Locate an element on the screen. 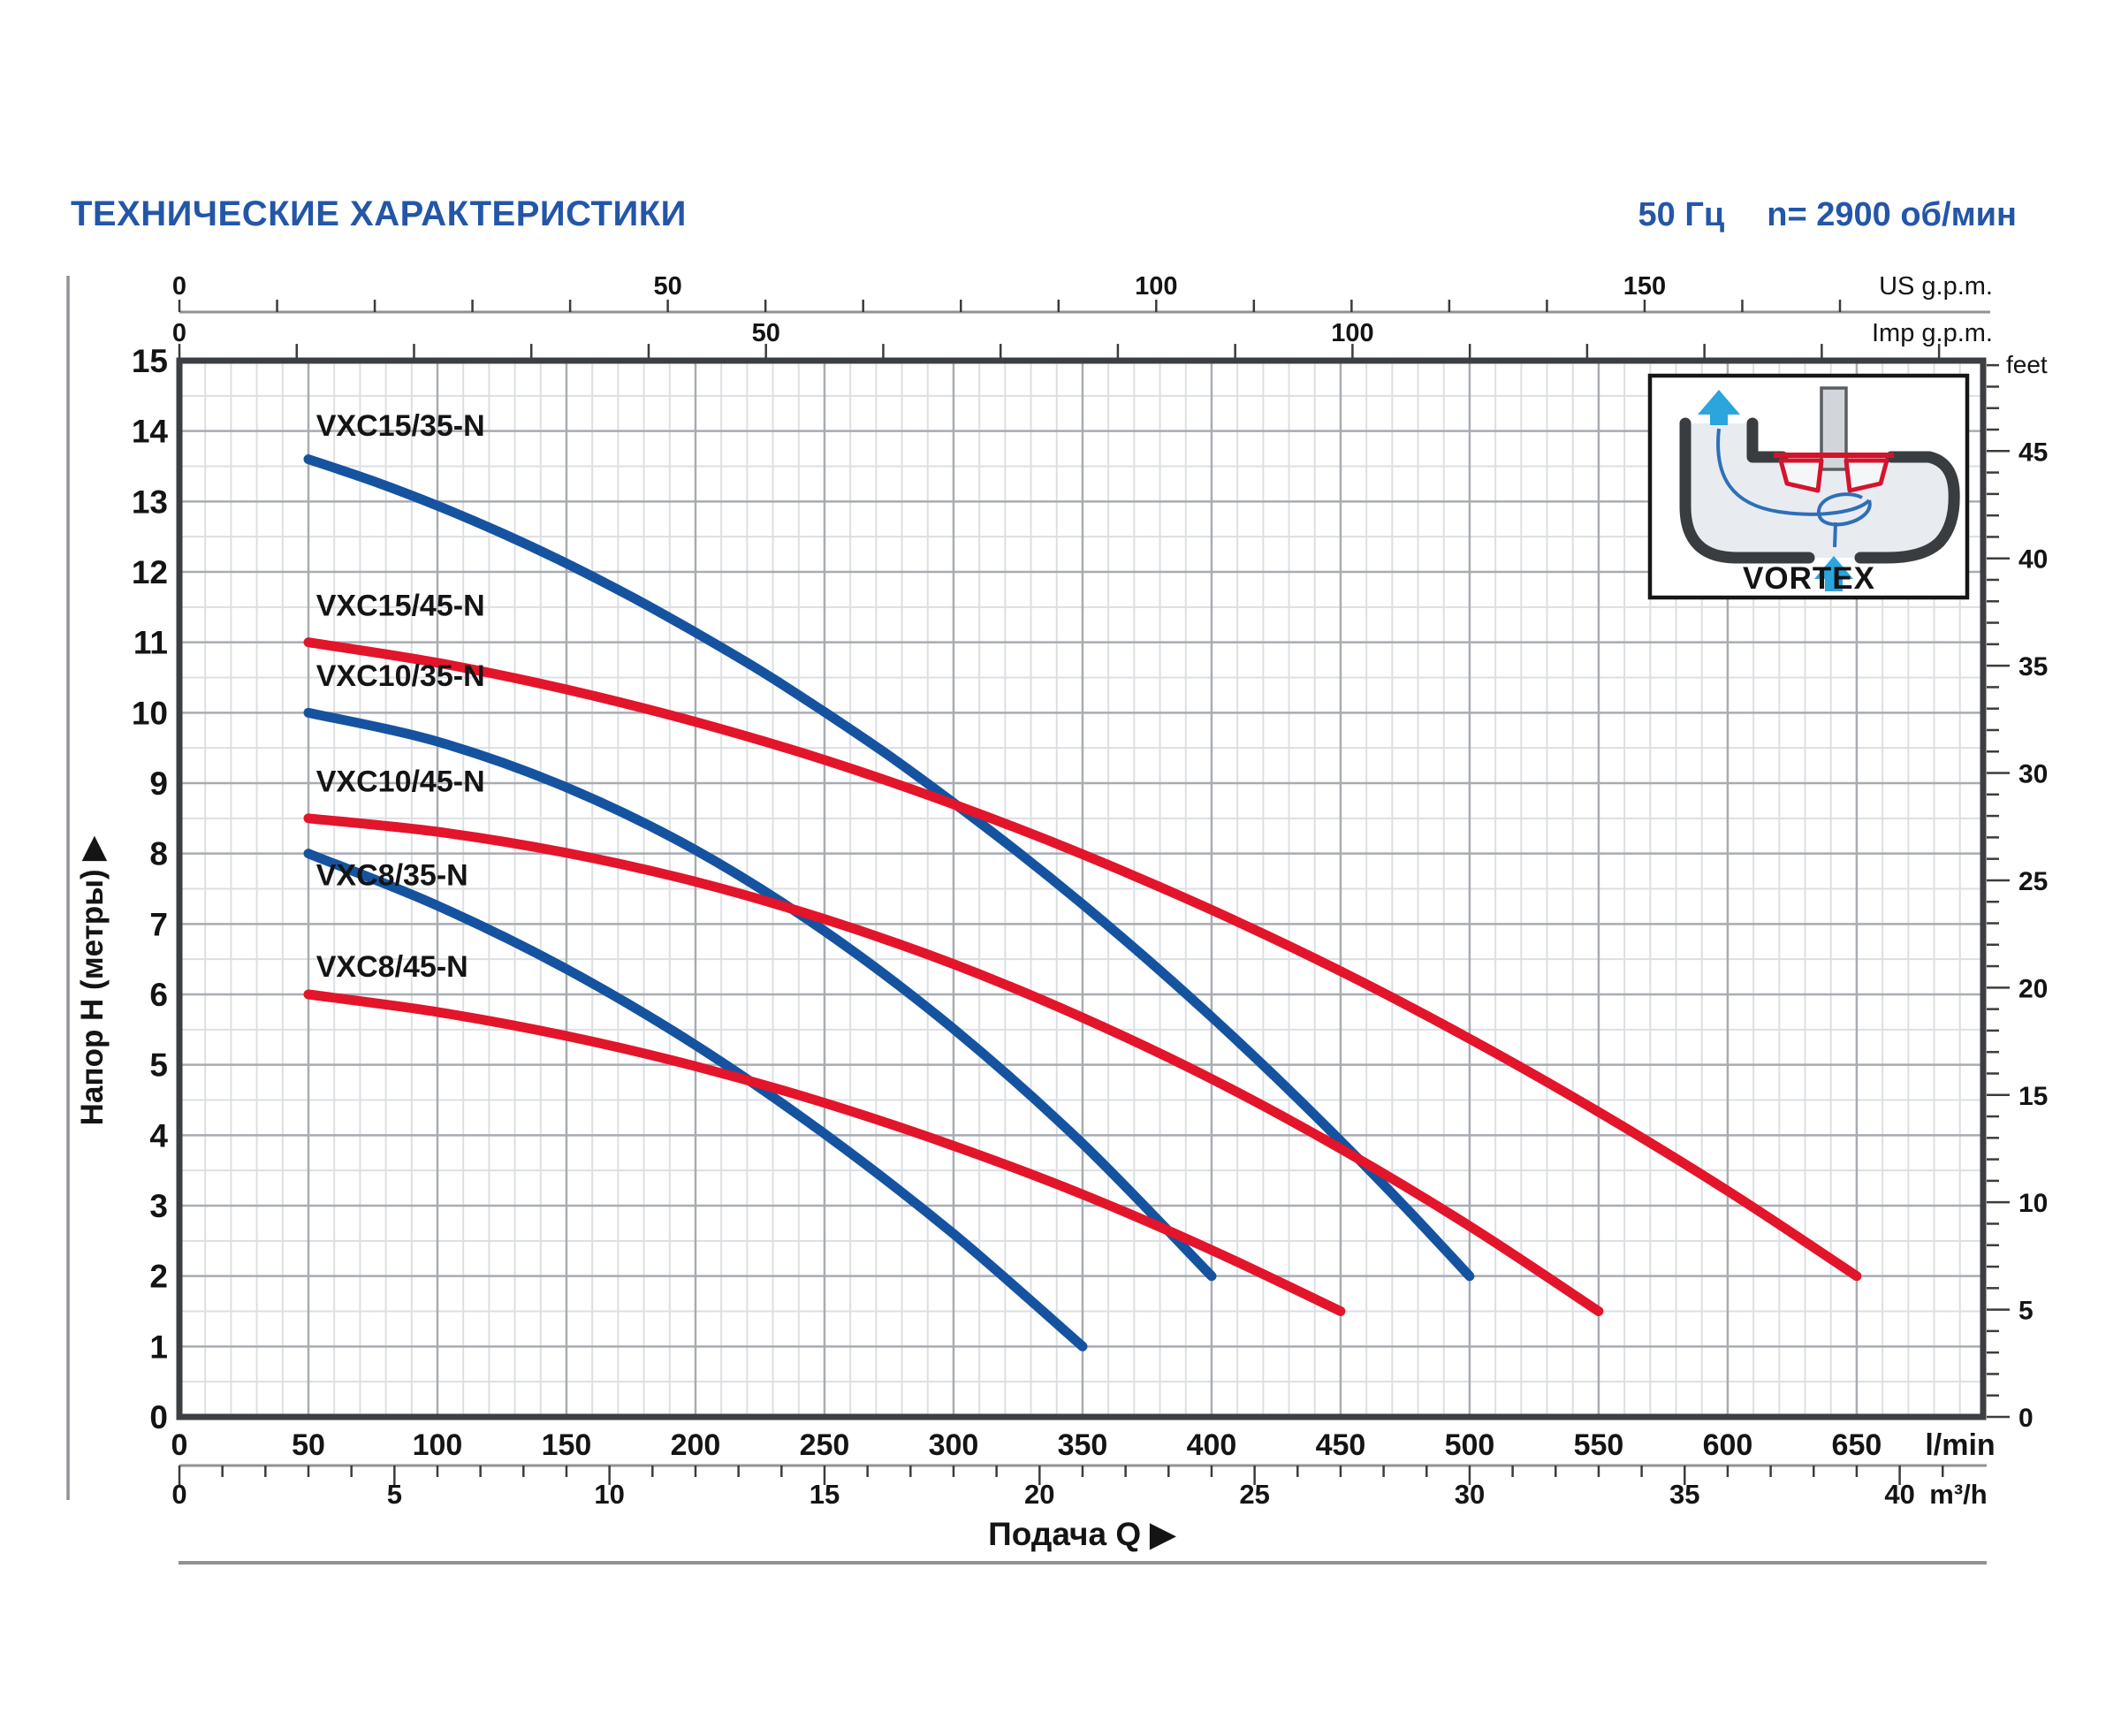  lmin-tick-label: 250 is located at coordinates (825, 1445).